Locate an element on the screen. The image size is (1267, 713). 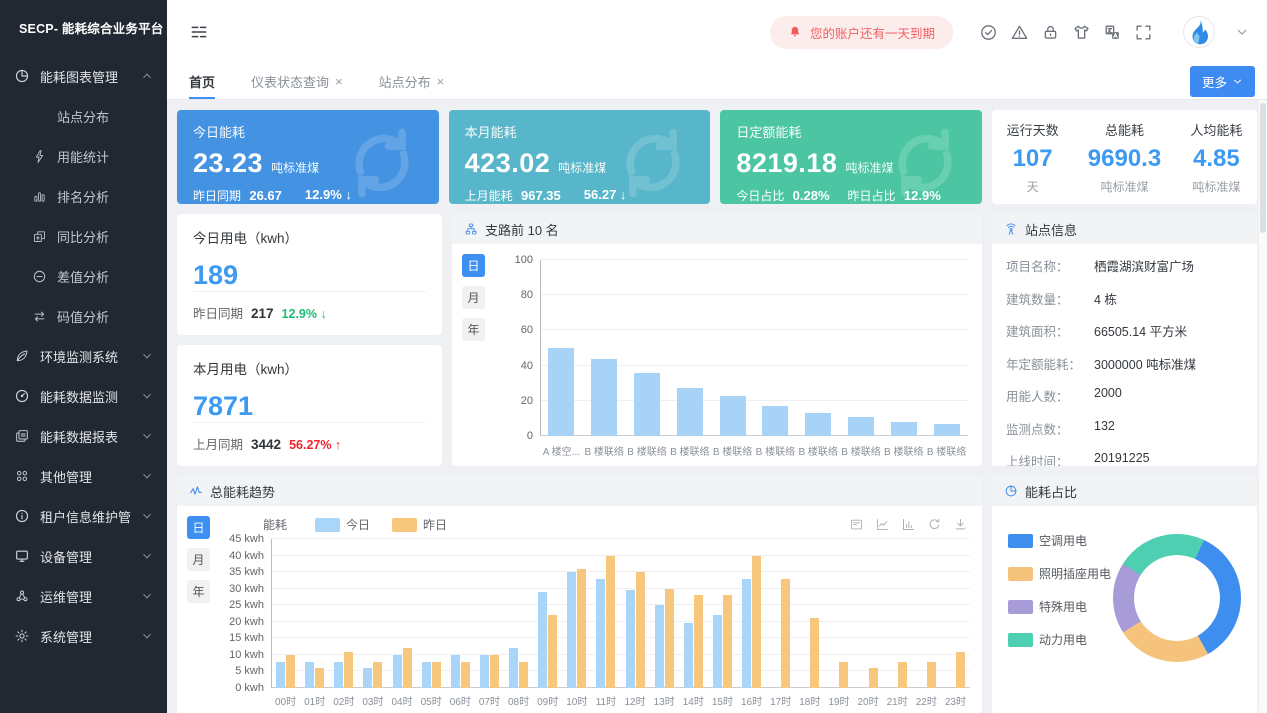
gridline: 20 is located at coordinates (744, 401).